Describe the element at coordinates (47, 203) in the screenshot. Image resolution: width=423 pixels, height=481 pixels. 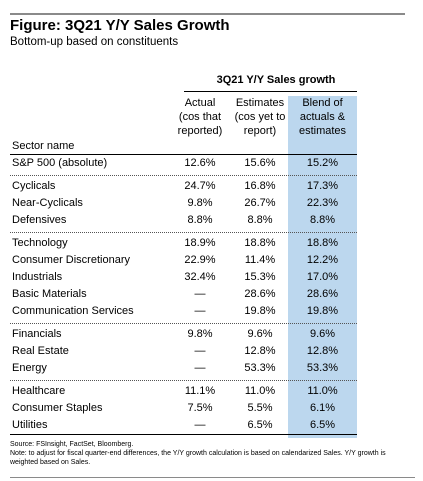
I see `sector-name: Near-Cyclicals` at that location.